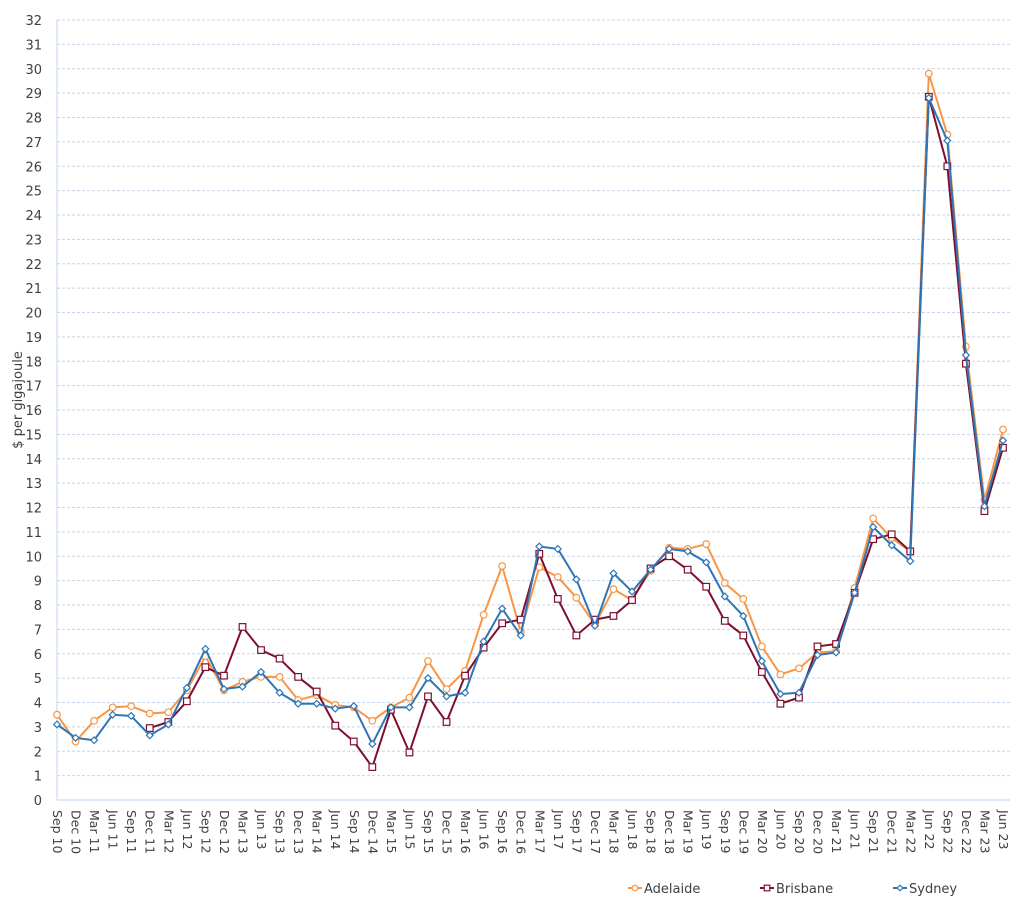 This screenshot has width=1021, height=914. Describe the element at coordinates (966, 832) in the screenshot. I see `x-tick-label: Dec 22` at that location.